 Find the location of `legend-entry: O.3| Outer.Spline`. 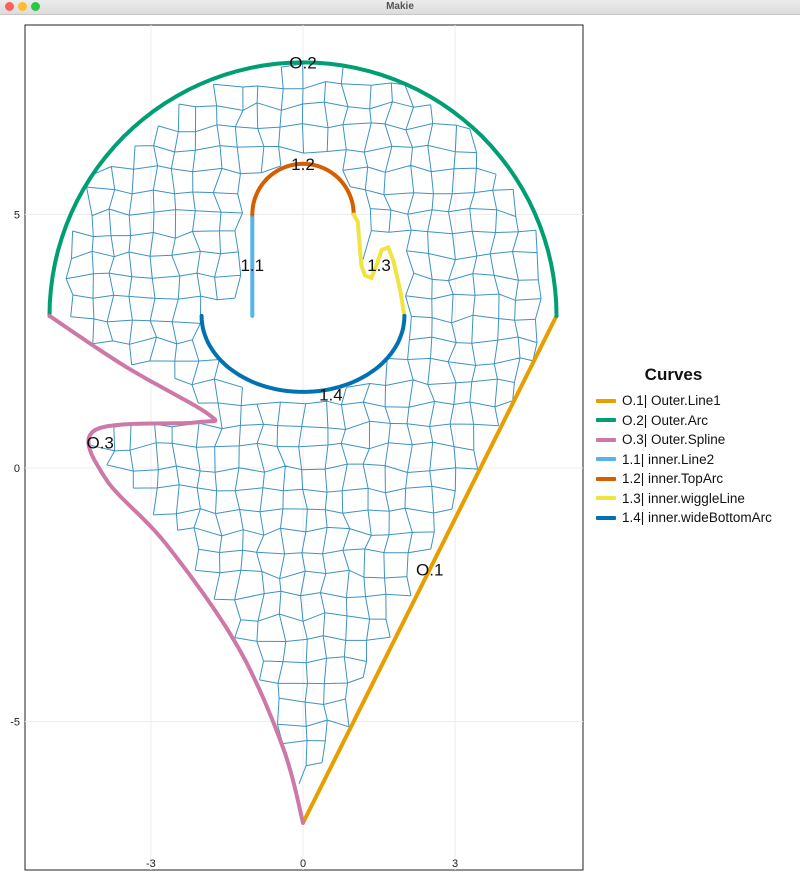

legend-entry: O.3| Outer.Spline is located at coordinates (696, 440).